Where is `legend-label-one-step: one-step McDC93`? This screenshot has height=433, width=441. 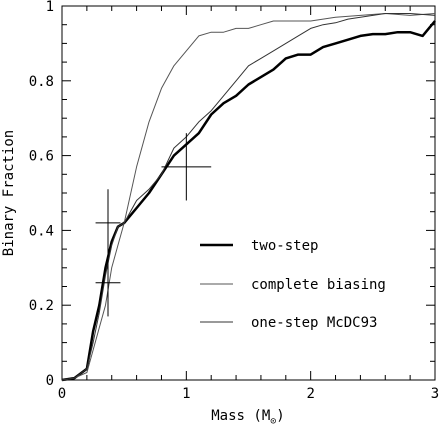 legend-label-one-step: one-step McDC93 is located at coordinates (314, 323).